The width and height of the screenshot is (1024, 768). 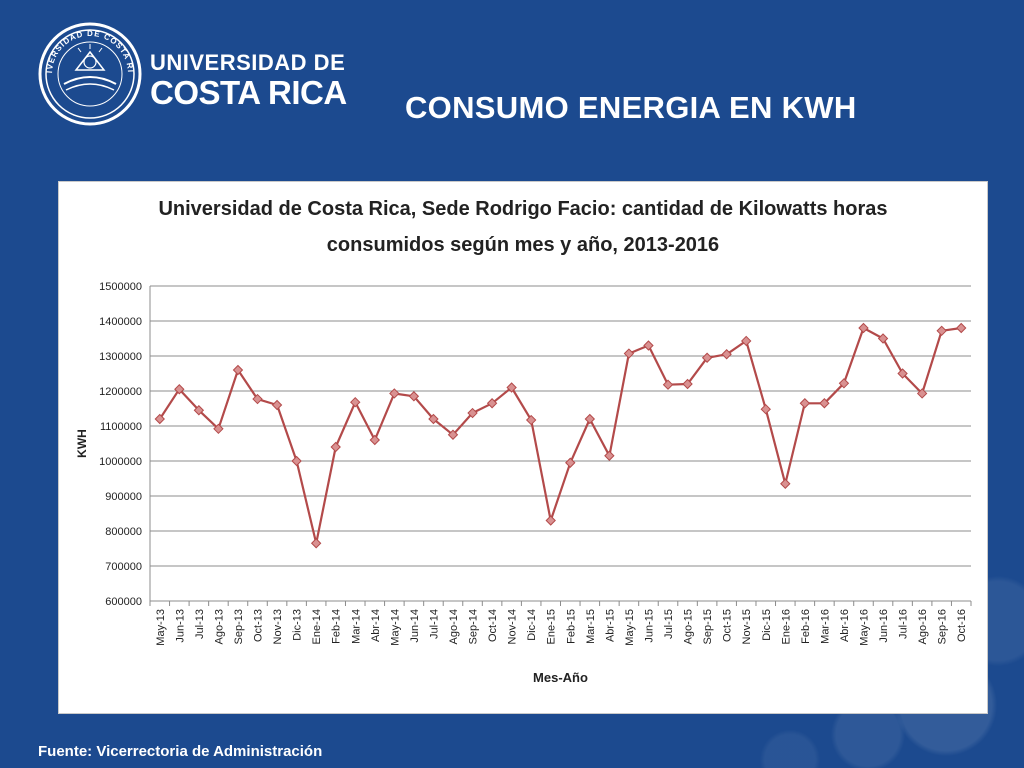 I want to click on x-tick-label: Jul-16, so click(x=904, y=624).